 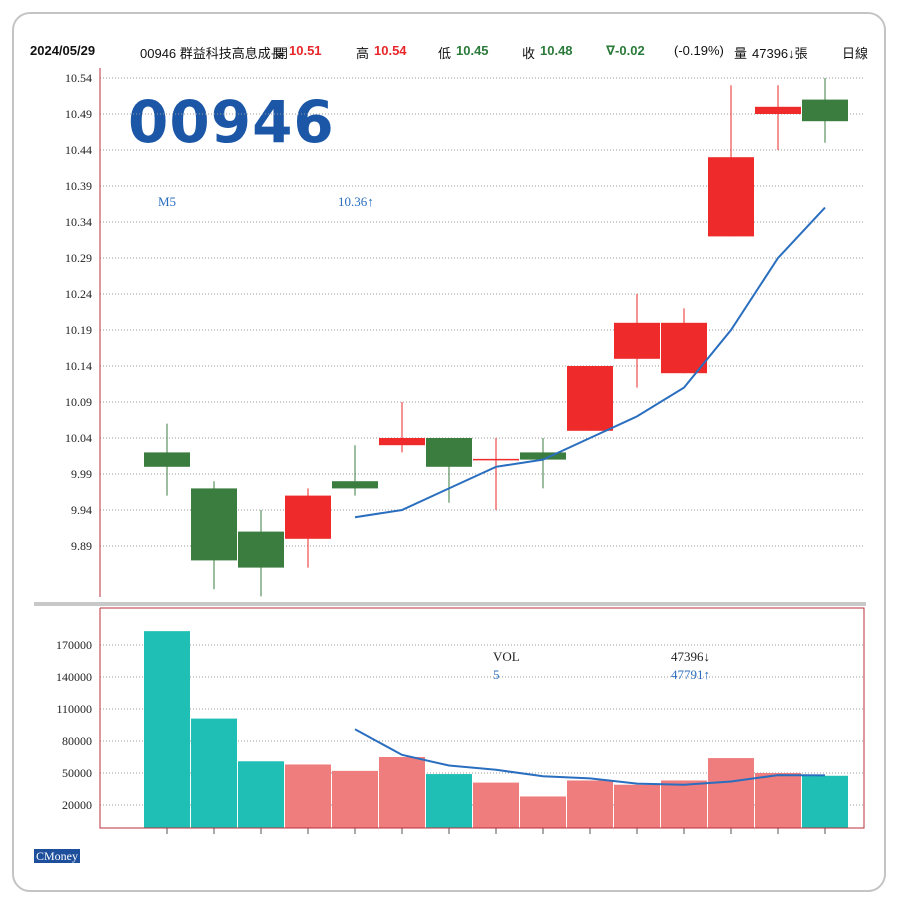 I want to click on volume-current: 47396↓, so click(x=690, y=656).